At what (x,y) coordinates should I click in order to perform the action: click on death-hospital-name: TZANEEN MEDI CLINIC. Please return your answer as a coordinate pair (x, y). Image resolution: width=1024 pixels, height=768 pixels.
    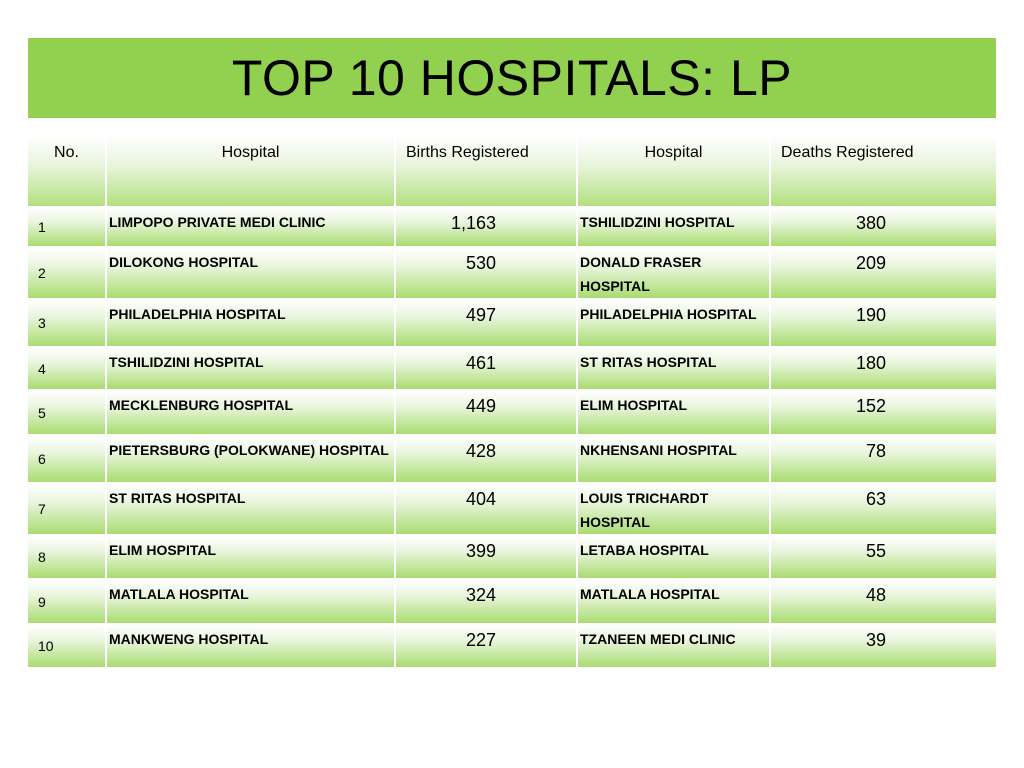
    Looking at the image, I should click on (674, 646).